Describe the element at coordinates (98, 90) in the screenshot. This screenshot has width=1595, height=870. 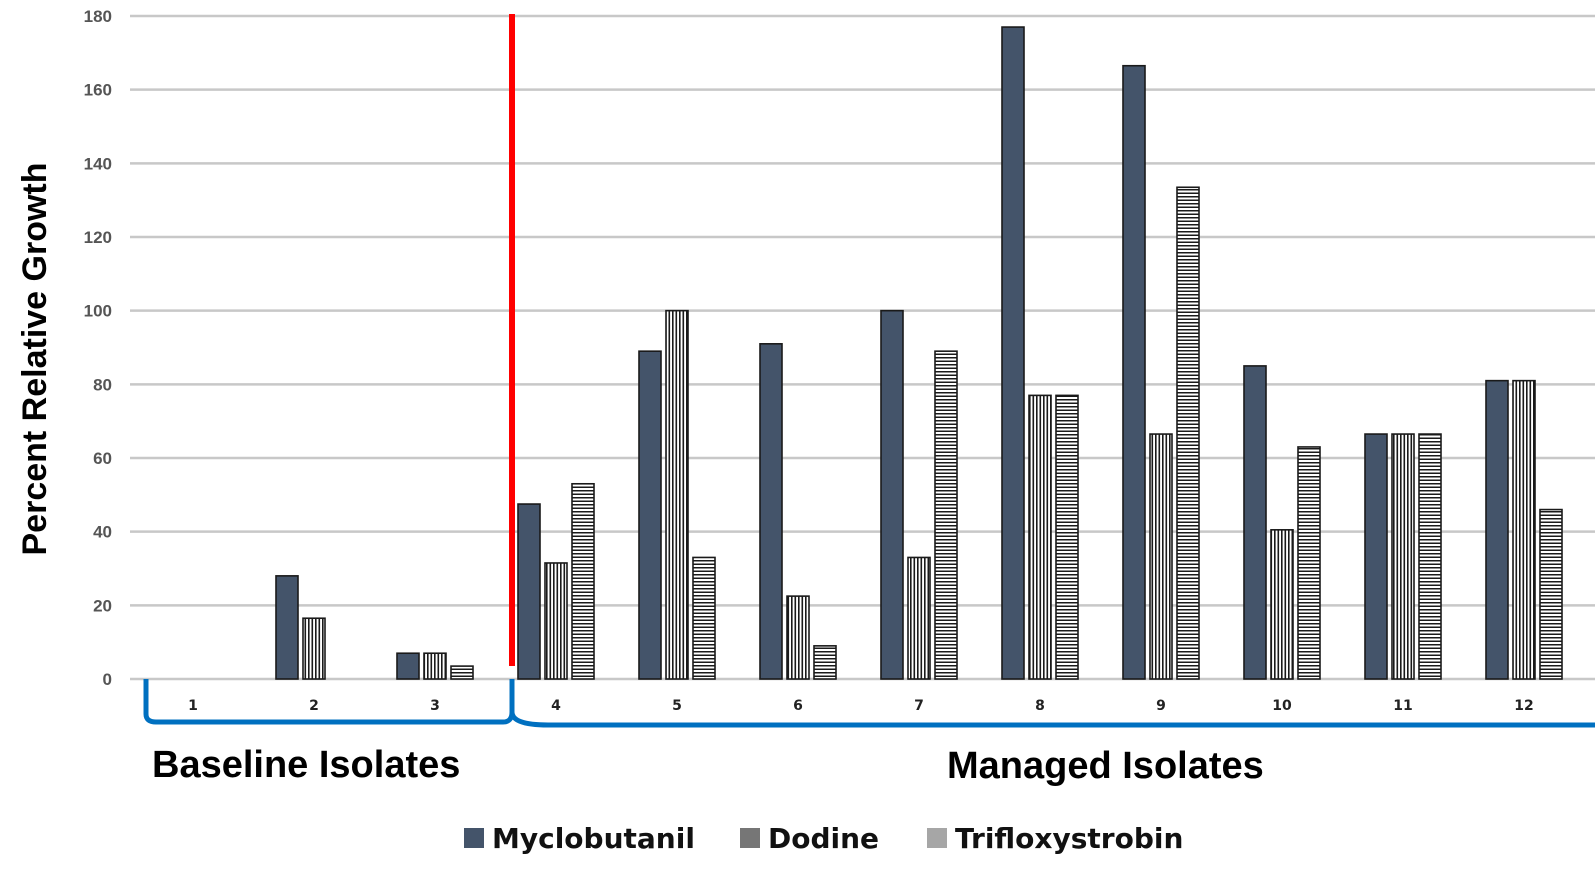
I see `y-tick-label: 160` at that location.